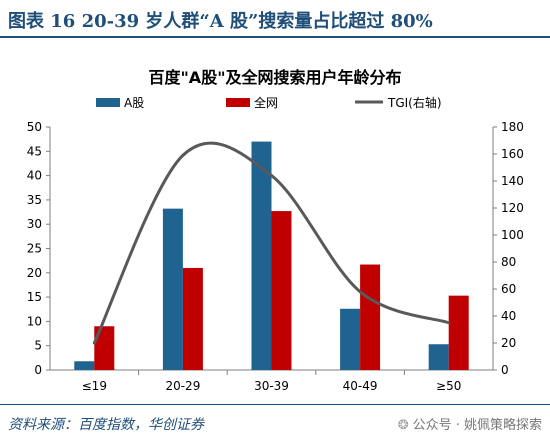  Describe the element at coordinates (508, 262) in the screenshot. I see `right-tick-label: 80` at that location.